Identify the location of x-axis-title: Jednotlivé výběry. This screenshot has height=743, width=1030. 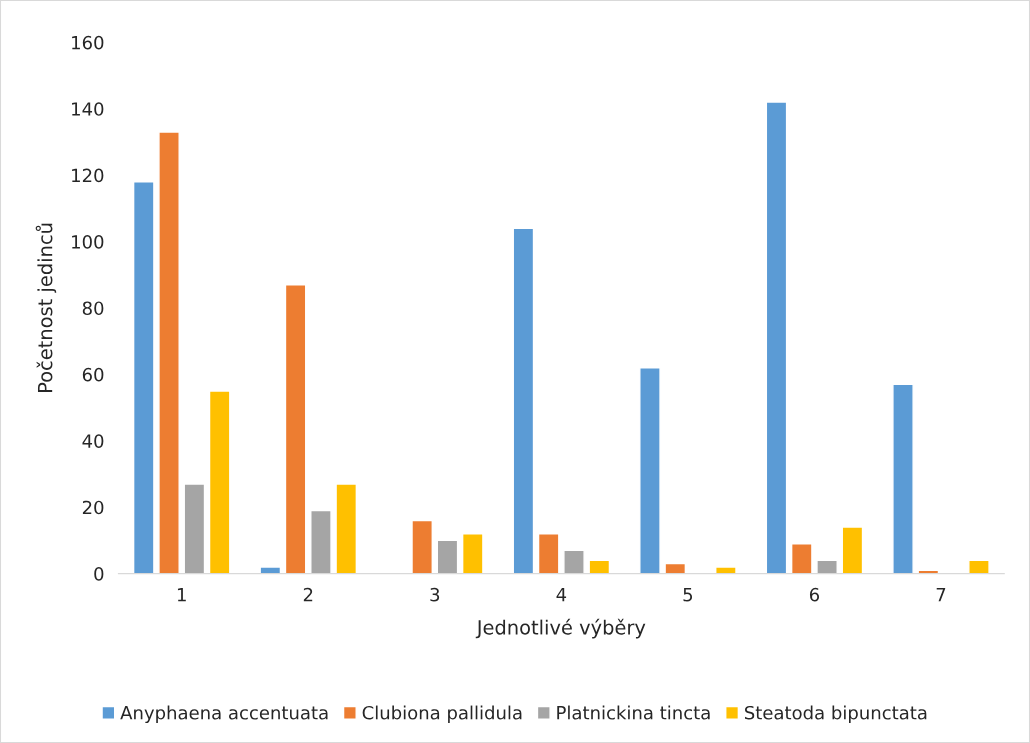
(560, 628).